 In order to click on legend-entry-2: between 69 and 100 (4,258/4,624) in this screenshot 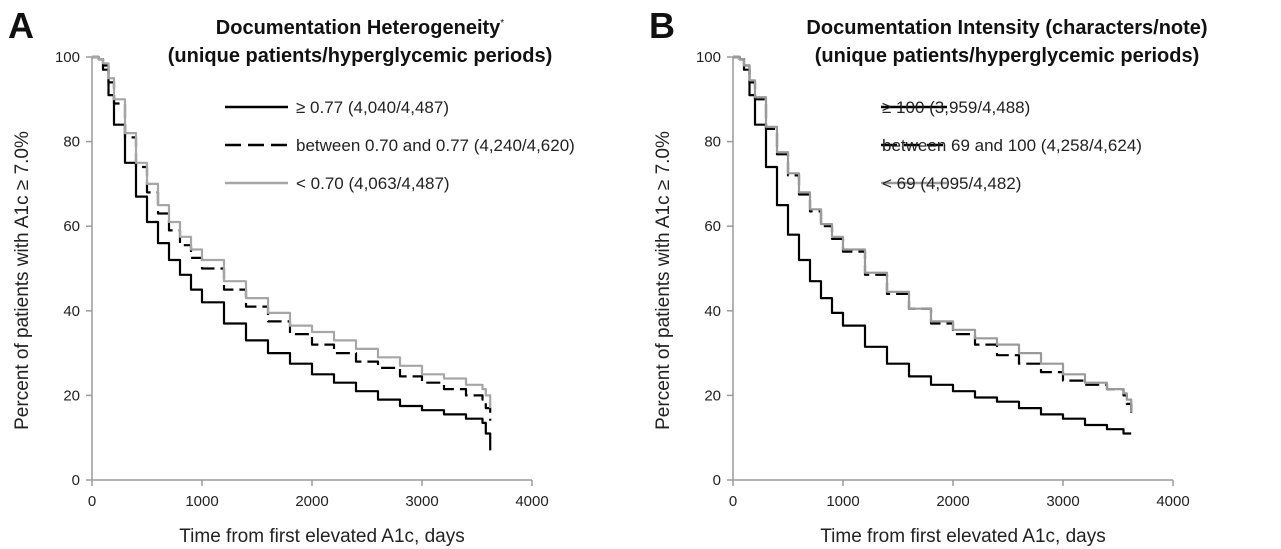, I will do `click(1012, 145)`.